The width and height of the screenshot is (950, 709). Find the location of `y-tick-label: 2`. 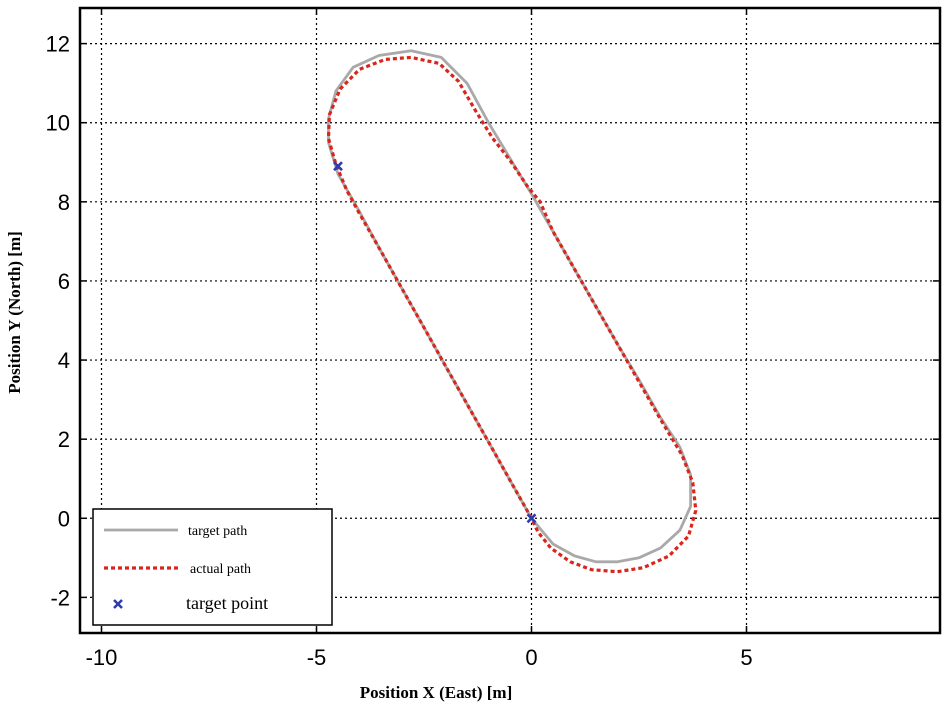

y-tick-label: 2 is located at coordinates (64, 439).